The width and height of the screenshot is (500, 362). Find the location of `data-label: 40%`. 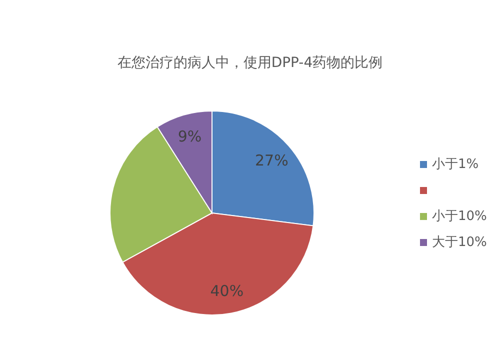

data-label: 40% is located at coordinates (227, 291).